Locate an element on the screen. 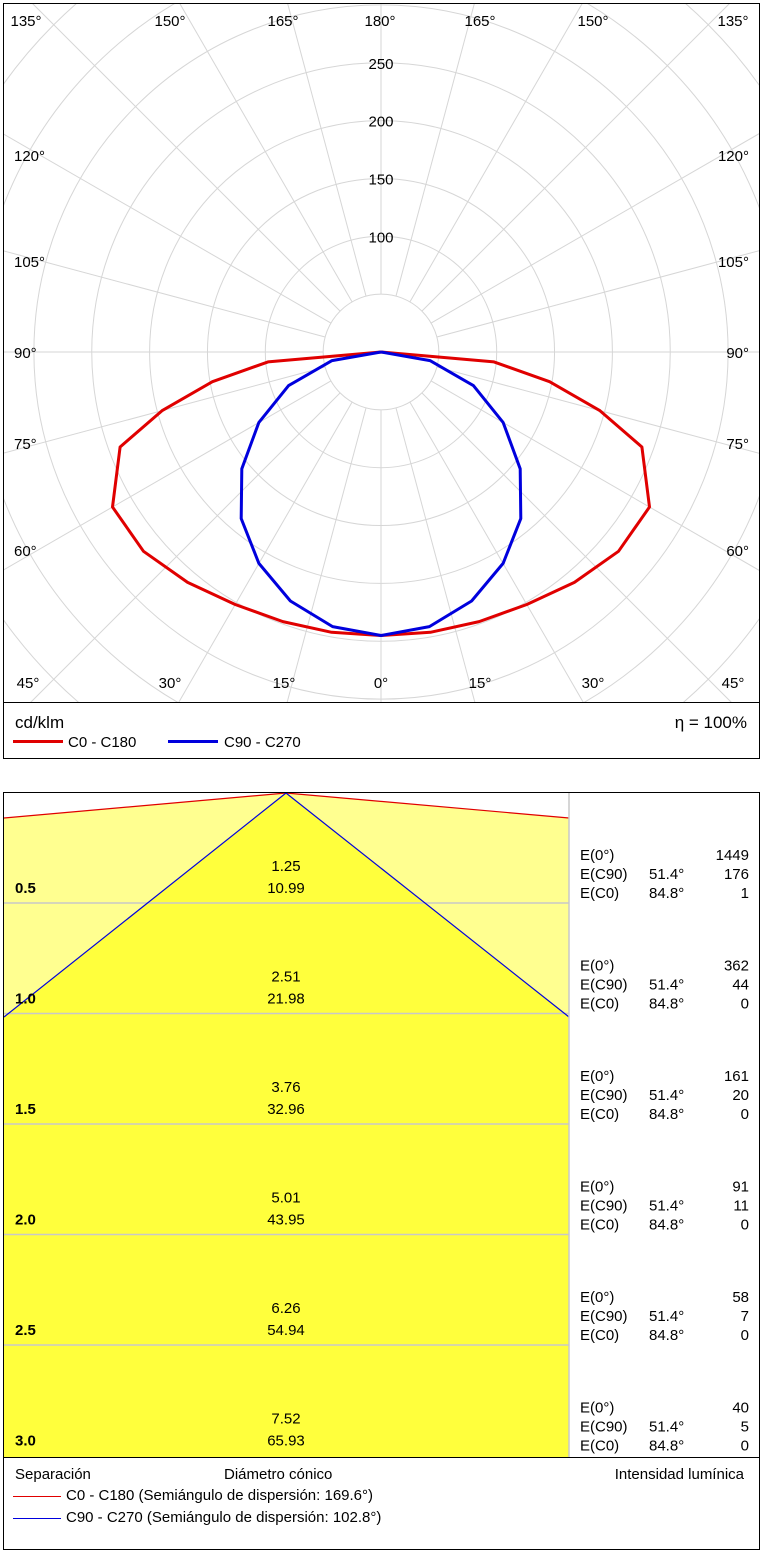  row-diameter-c90: 1.25 is located at coordinates (285, 866).